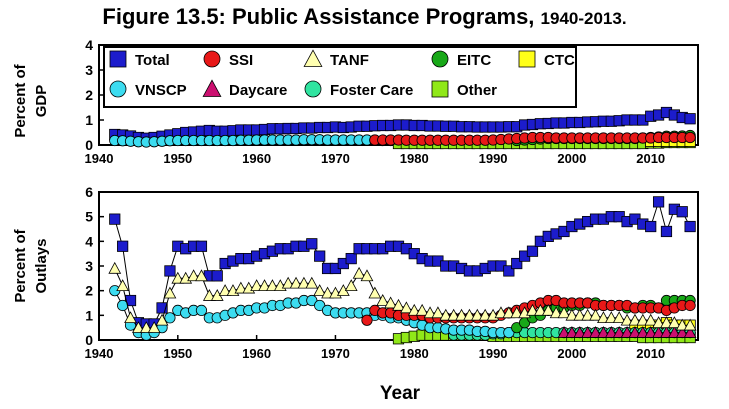  I want to click on legend-label-total: Total, so click(152, 60).